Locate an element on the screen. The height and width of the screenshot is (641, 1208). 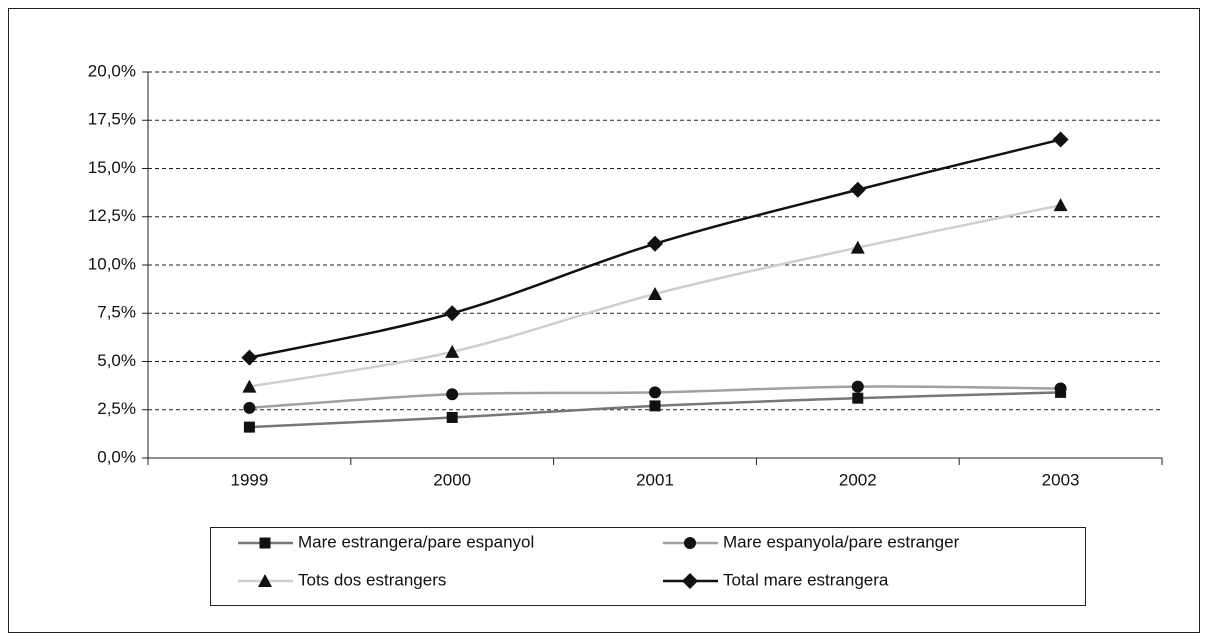
legend-box is located at coordinates (648, 566).